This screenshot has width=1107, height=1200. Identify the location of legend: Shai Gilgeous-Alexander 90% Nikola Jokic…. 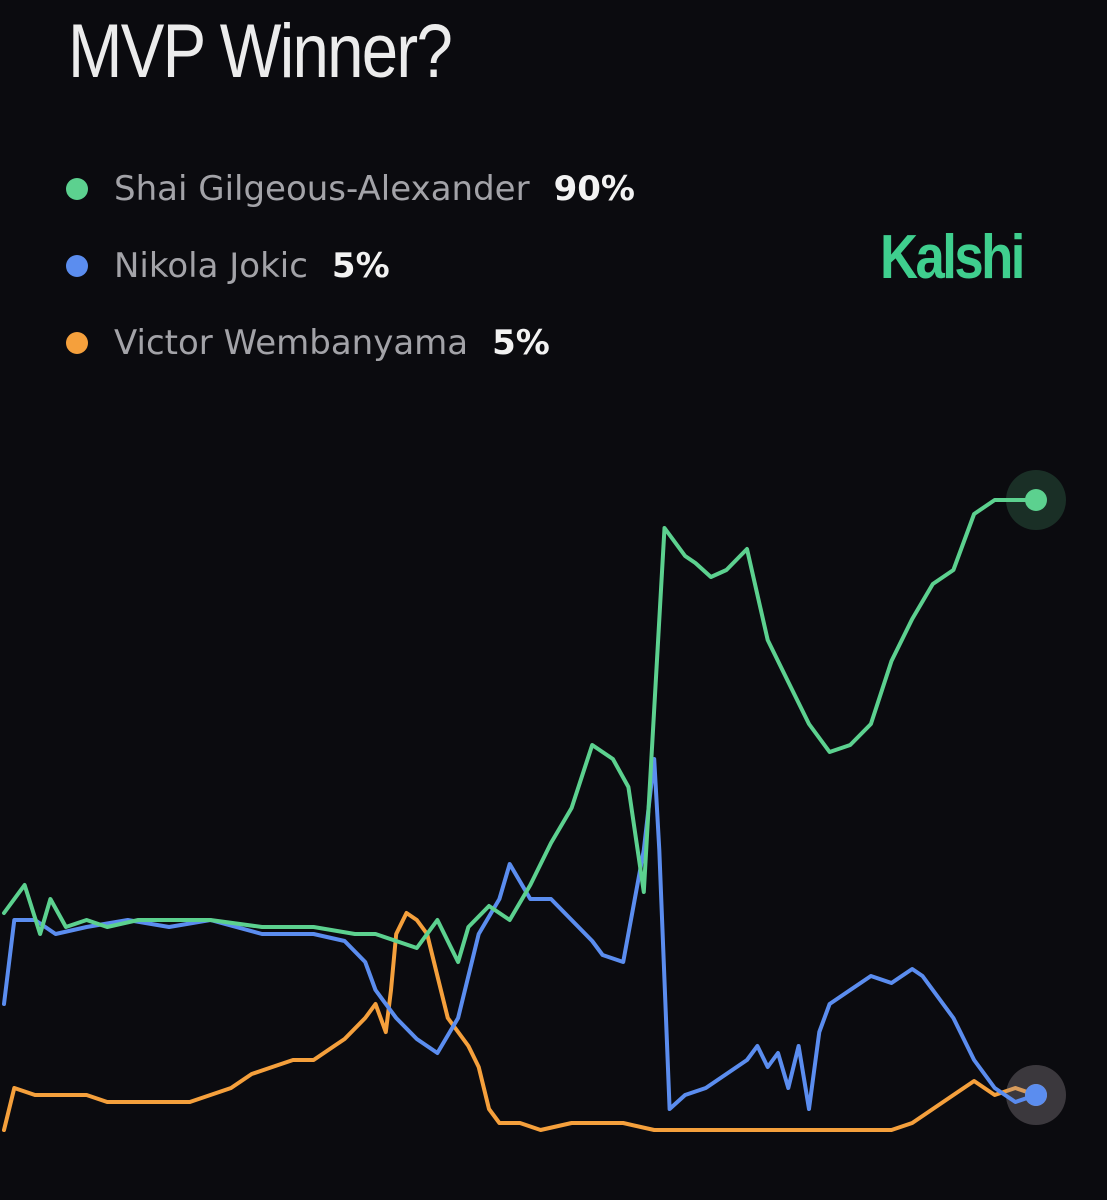
(350, 265).